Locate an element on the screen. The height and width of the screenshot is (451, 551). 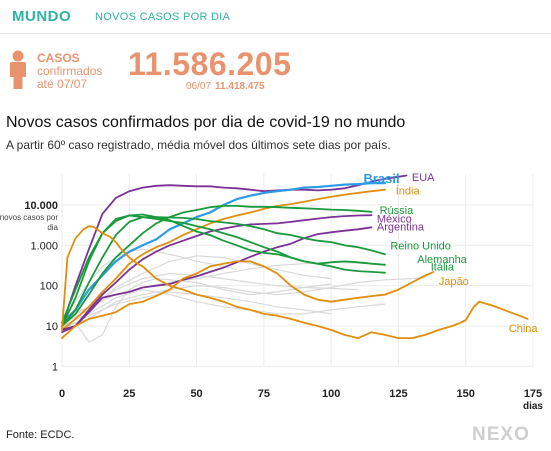
x-tick-label: 0 is located at coordinates (62, 394).